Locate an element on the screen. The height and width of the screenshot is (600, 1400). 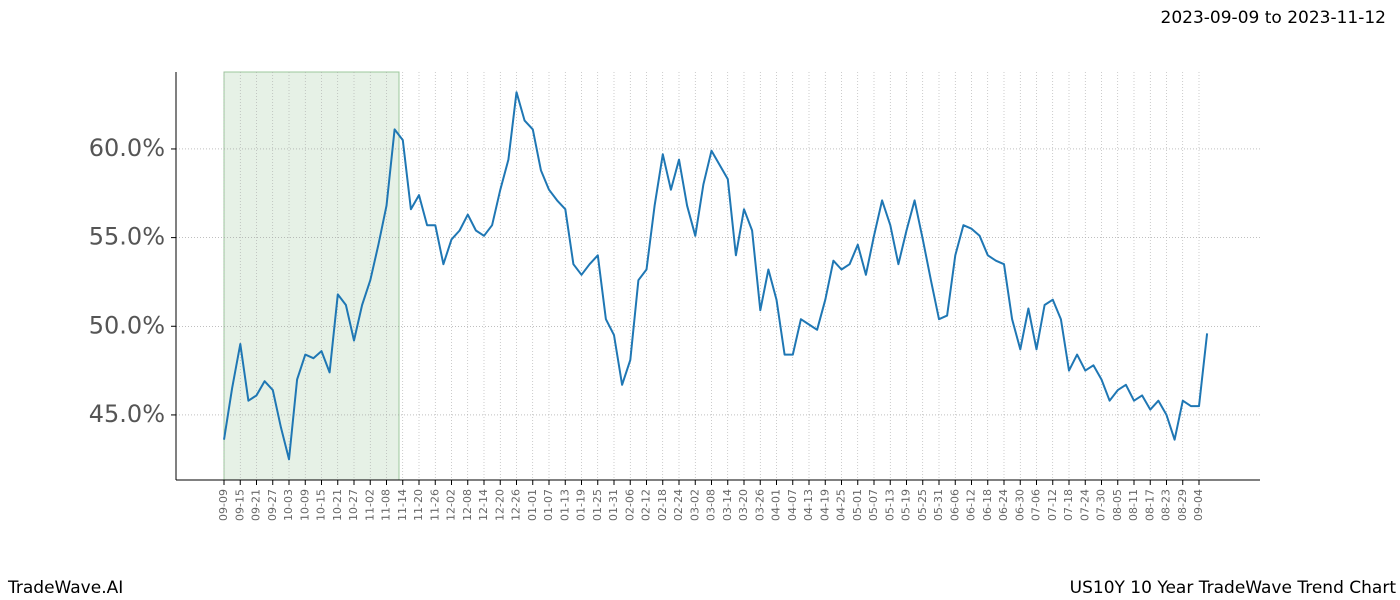
x-tick-label: 11-20 is located at coordinates (418, 505).